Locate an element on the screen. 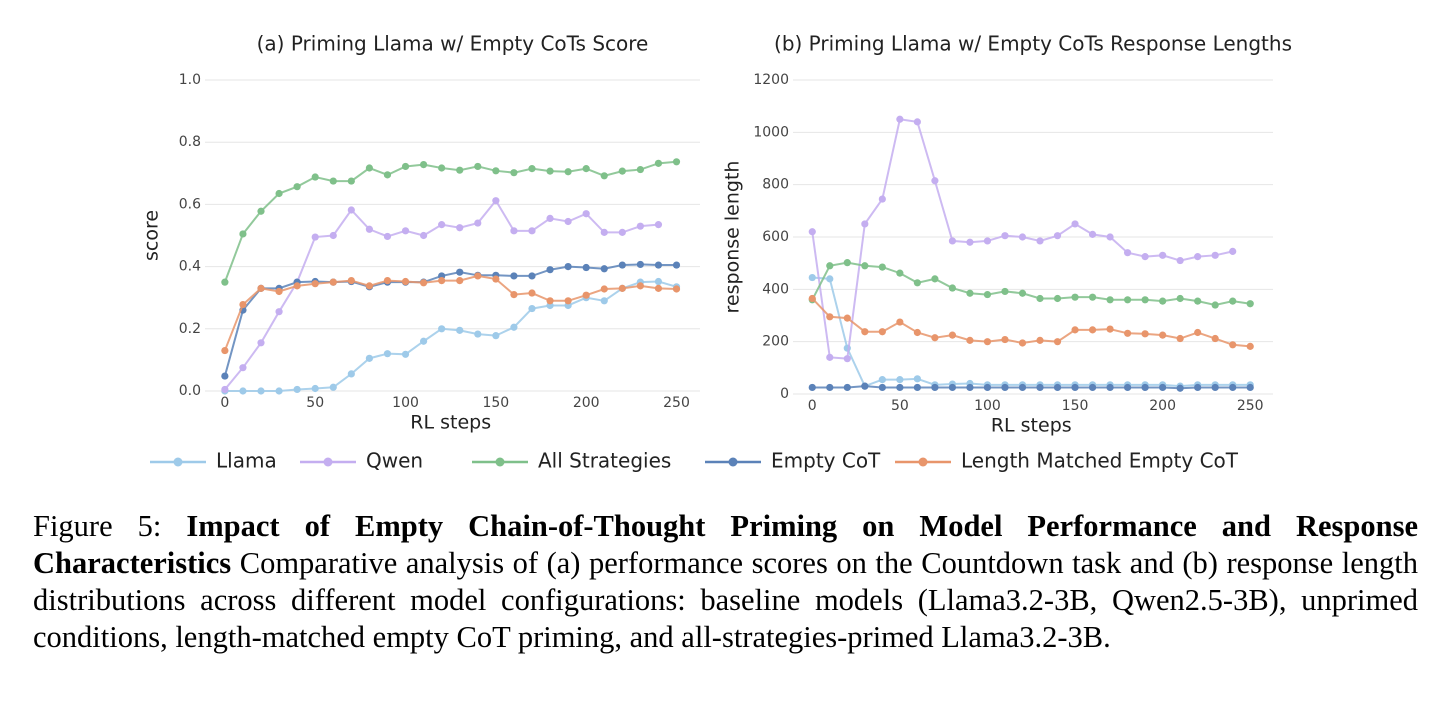 This screenshot has width=1439, height=713. x-tick-label: 200 is located at coordinates (586, 403).